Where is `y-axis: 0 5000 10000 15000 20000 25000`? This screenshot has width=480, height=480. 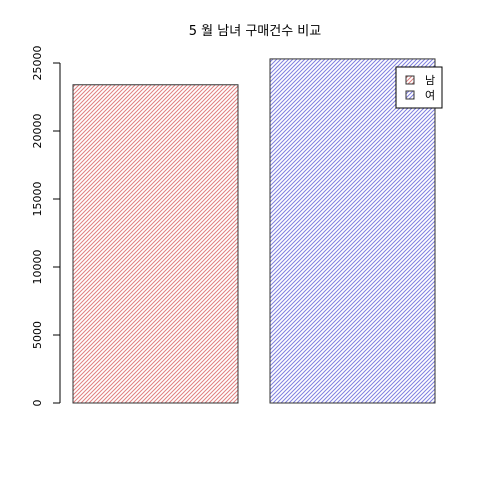 y-axis: 0 5000 10000 15000 20000 25000 is located at coordinates (46, 226).